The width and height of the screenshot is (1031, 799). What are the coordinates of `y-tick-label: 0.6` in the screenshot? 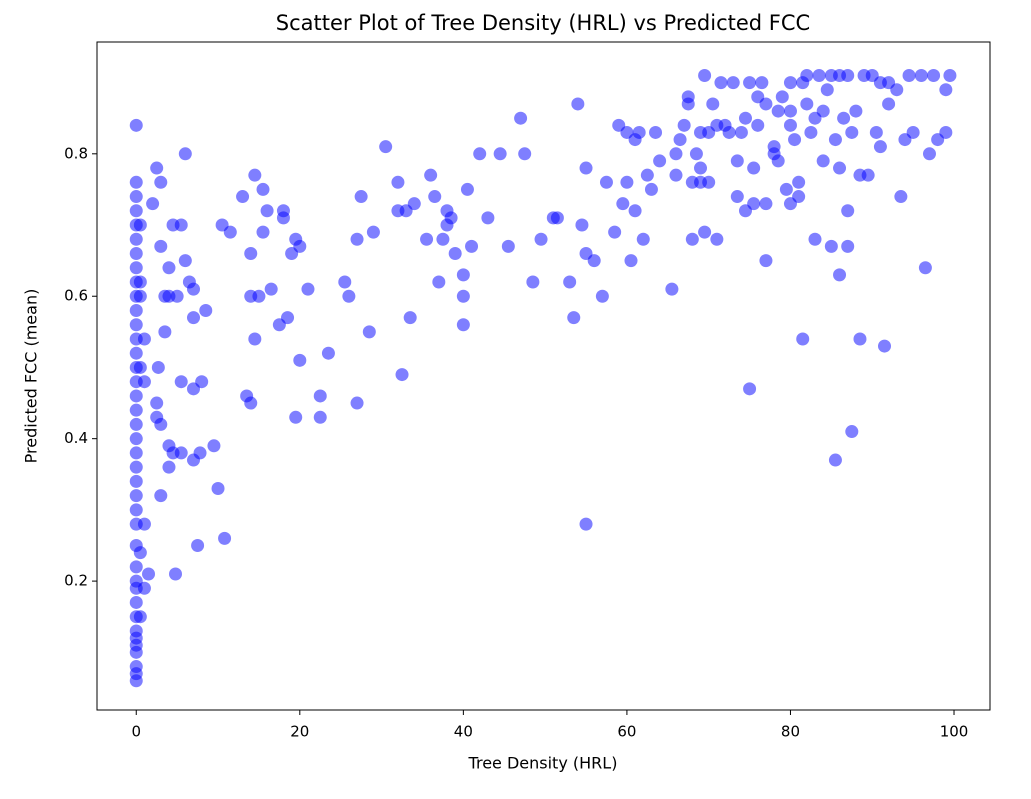 It's located at (76, 296).